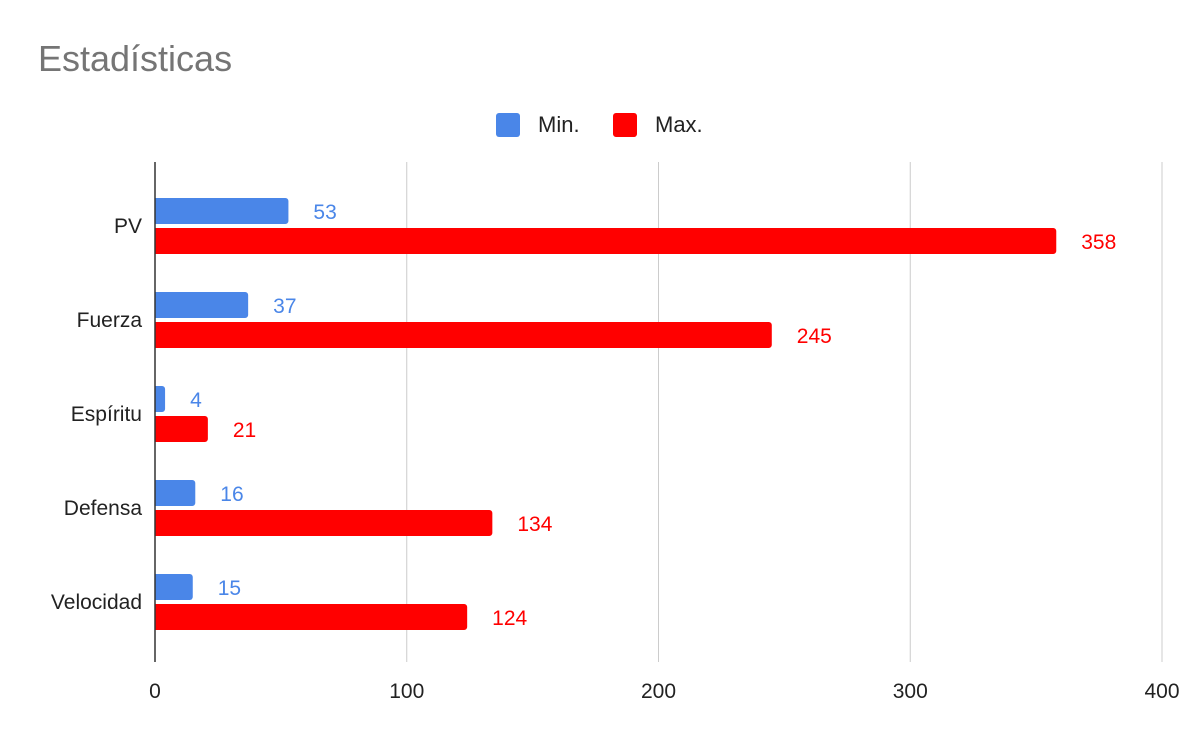 The height and width of the screenshot is (742, 1200). What do you see at coordinates (814, 336) in the screenshot?
I see `data-label-max-fuerza: 245` at bounding box center [814, 336].